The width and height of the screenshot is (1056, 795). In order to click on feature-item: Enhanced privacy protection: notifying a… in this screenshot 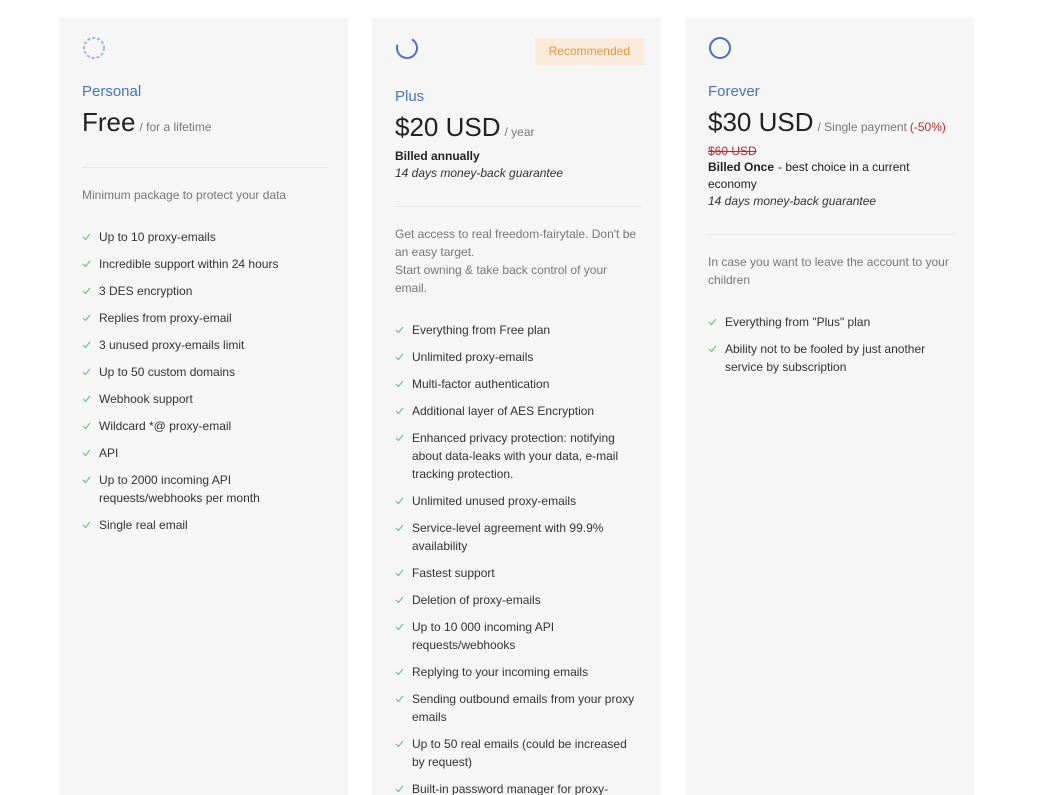, I will do `click(518, 456)`.